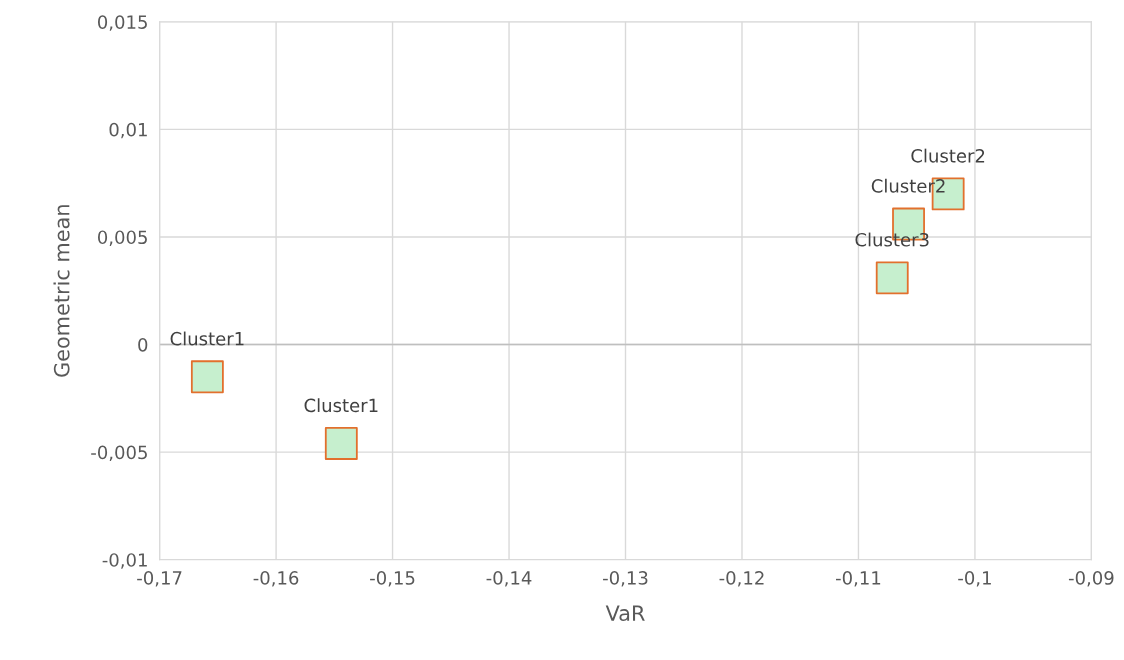  What do you see at coordinates (741, 579) in the screenshot?
I see `x-tick-label: -0,12` at bounding box center [741, 579].